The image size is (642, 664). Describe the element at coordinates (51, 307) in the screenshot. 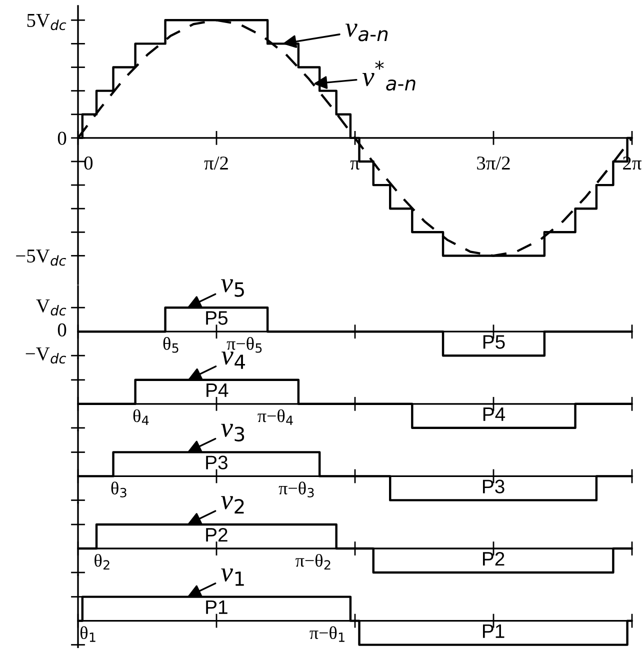

I see `text: V$_{dc}$` at that location.